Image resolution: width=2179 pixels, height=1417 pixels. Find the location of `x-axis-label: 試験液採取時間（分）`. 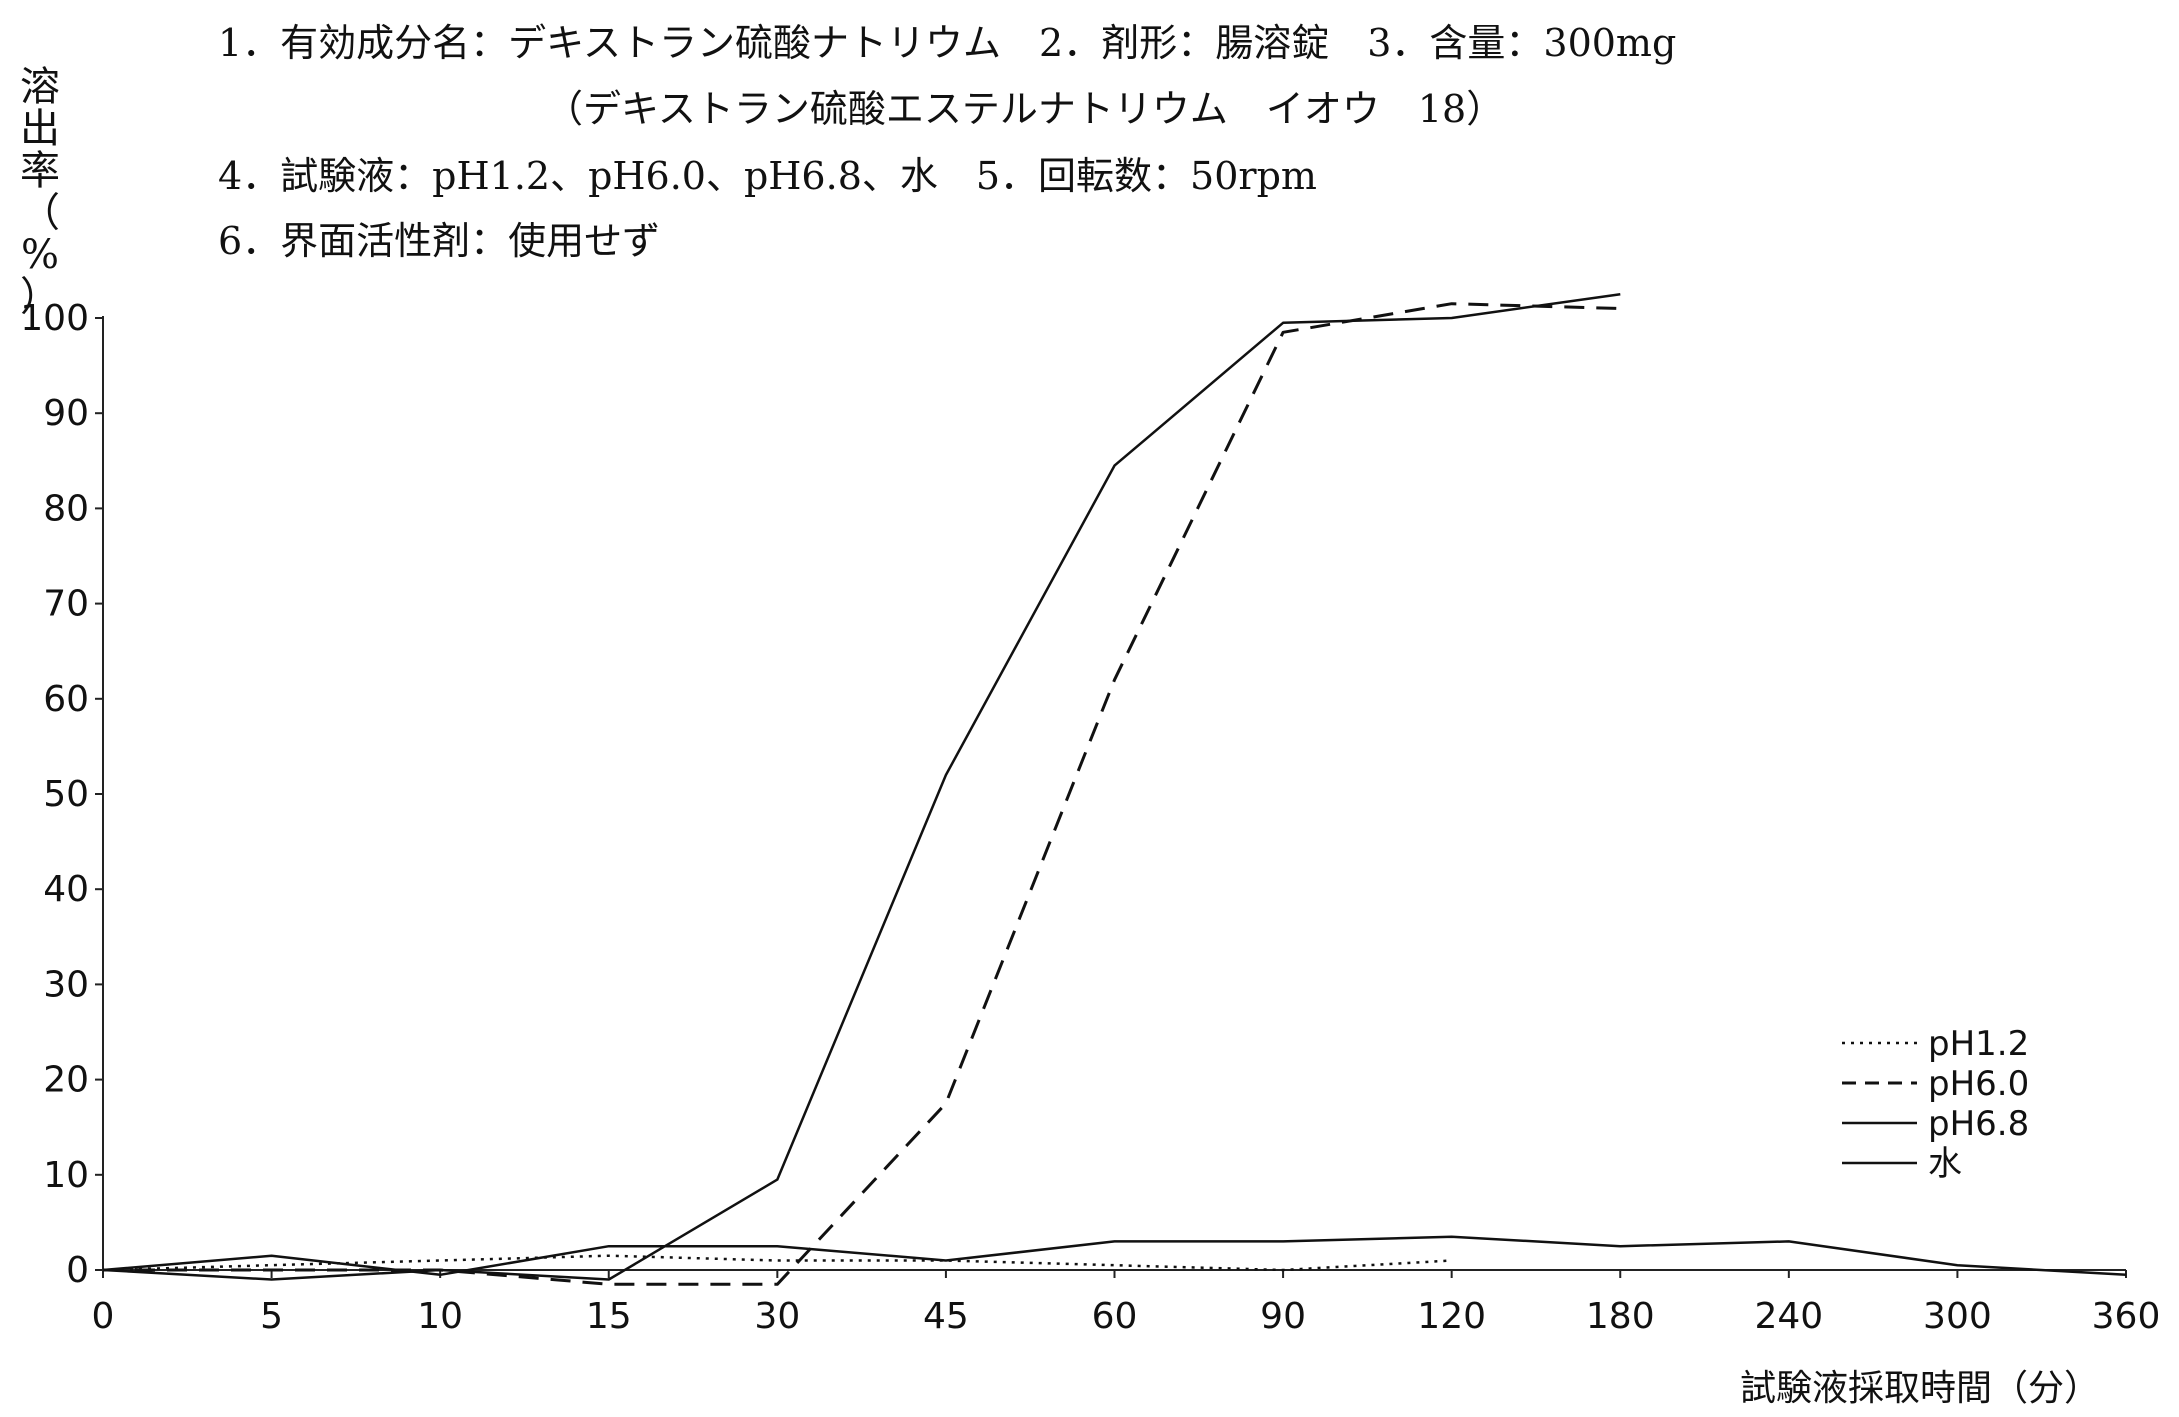

x-axis-label: 試験液採取時間（分） is located at coordinates (1920, 1388).